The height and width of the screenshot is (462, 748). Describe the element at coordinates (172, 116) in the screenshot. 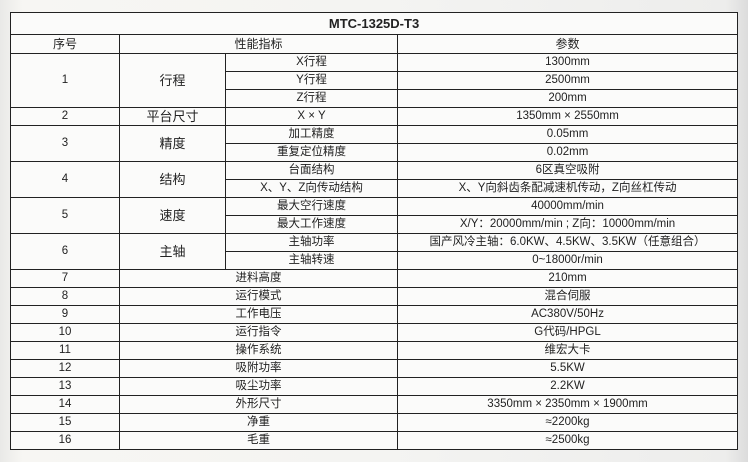

I see `spec-category: 平台尺寸` at that location.